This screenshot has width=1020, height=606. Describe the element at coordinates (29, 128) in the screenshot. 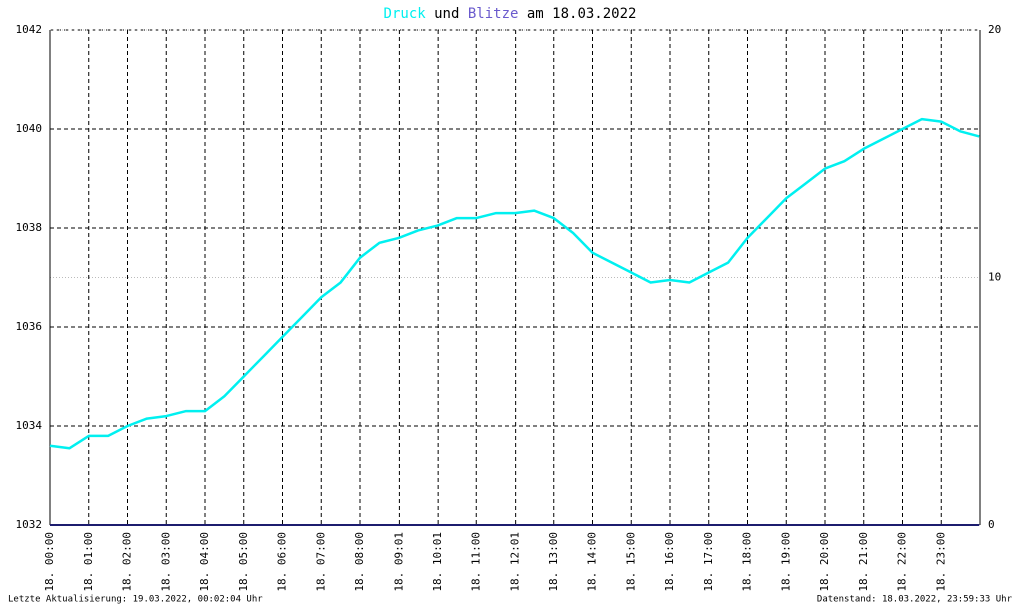

I see `y-tick-label: 1040` at that location.